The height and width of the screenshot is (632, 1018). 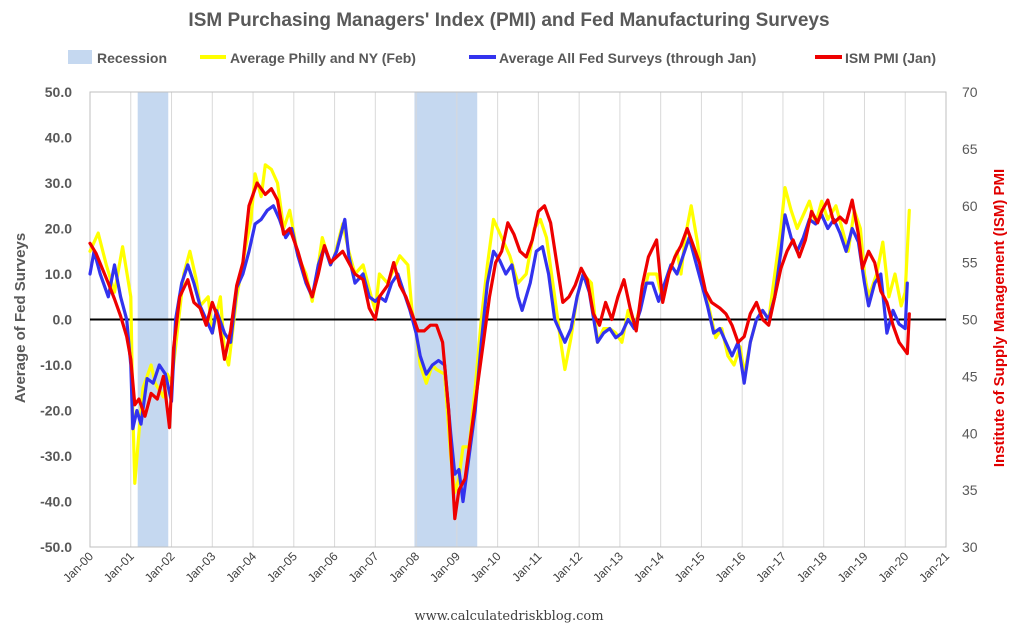 I want to click on right-tick-label: 50, so click(x=970, y=320).